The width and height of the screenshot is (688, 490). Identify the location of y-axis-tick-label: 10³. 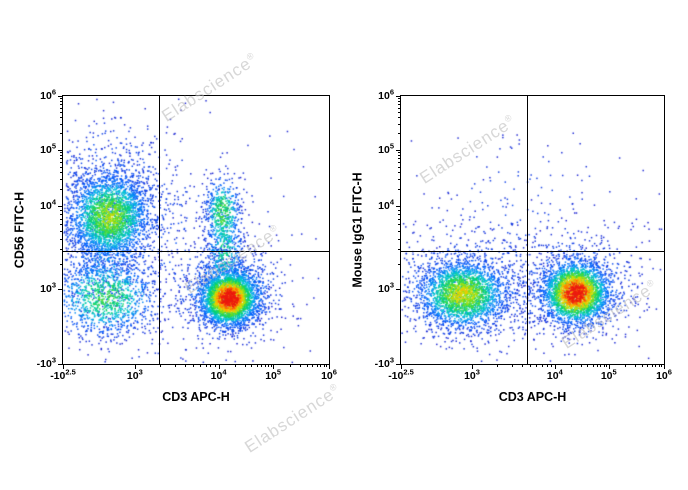
(48, 287).